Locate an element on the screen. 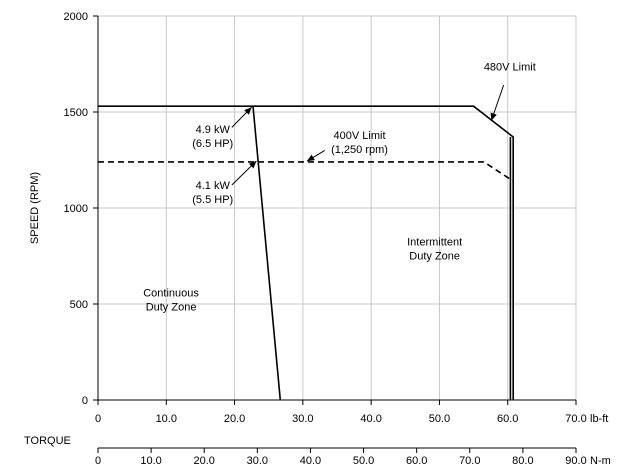 The image size is (639, 464). x-tick-label-lbft: 70.0 is located at coordinates (575, 419).